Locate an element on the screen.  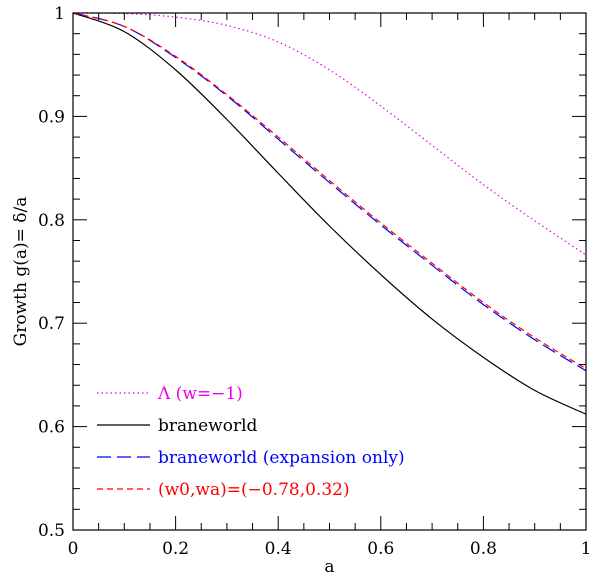
y-tick-label: 0.6 is located at coordinates (51, 428).